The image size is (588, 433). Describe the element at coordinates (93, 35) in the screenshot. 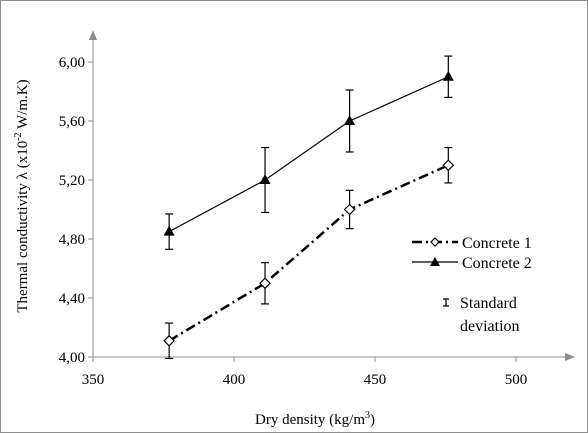

I see `y-axis-arrow` at that location.